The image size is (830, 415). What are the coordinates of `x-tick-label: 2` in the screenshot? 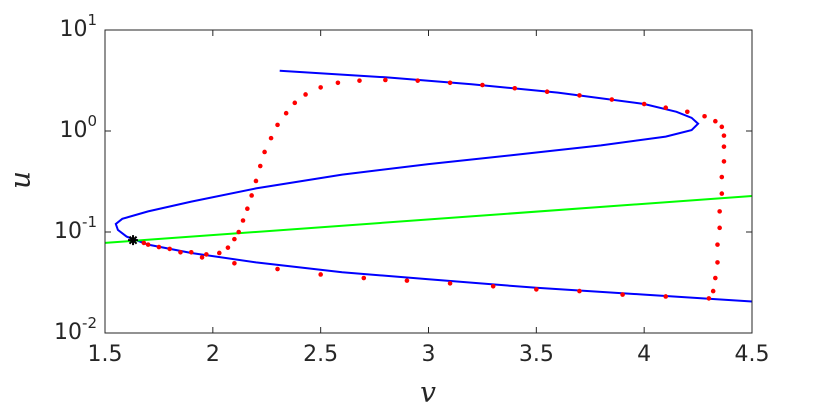 It's located at (213, 354).